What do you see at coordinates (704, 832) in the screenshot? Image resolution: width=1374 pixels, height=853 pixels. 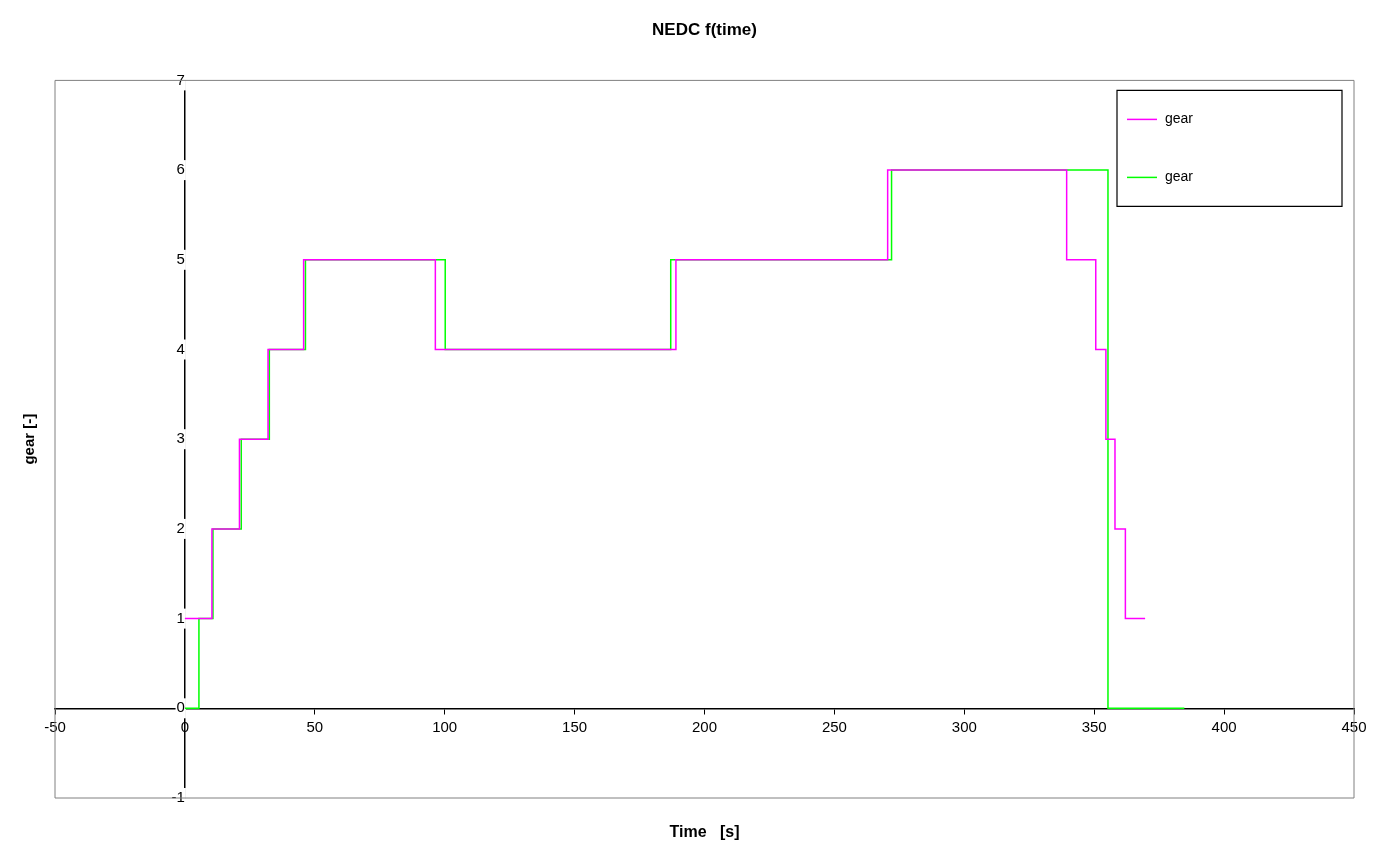 I see `x-axis-title: Time [s]` at bounding box center [704, 832].